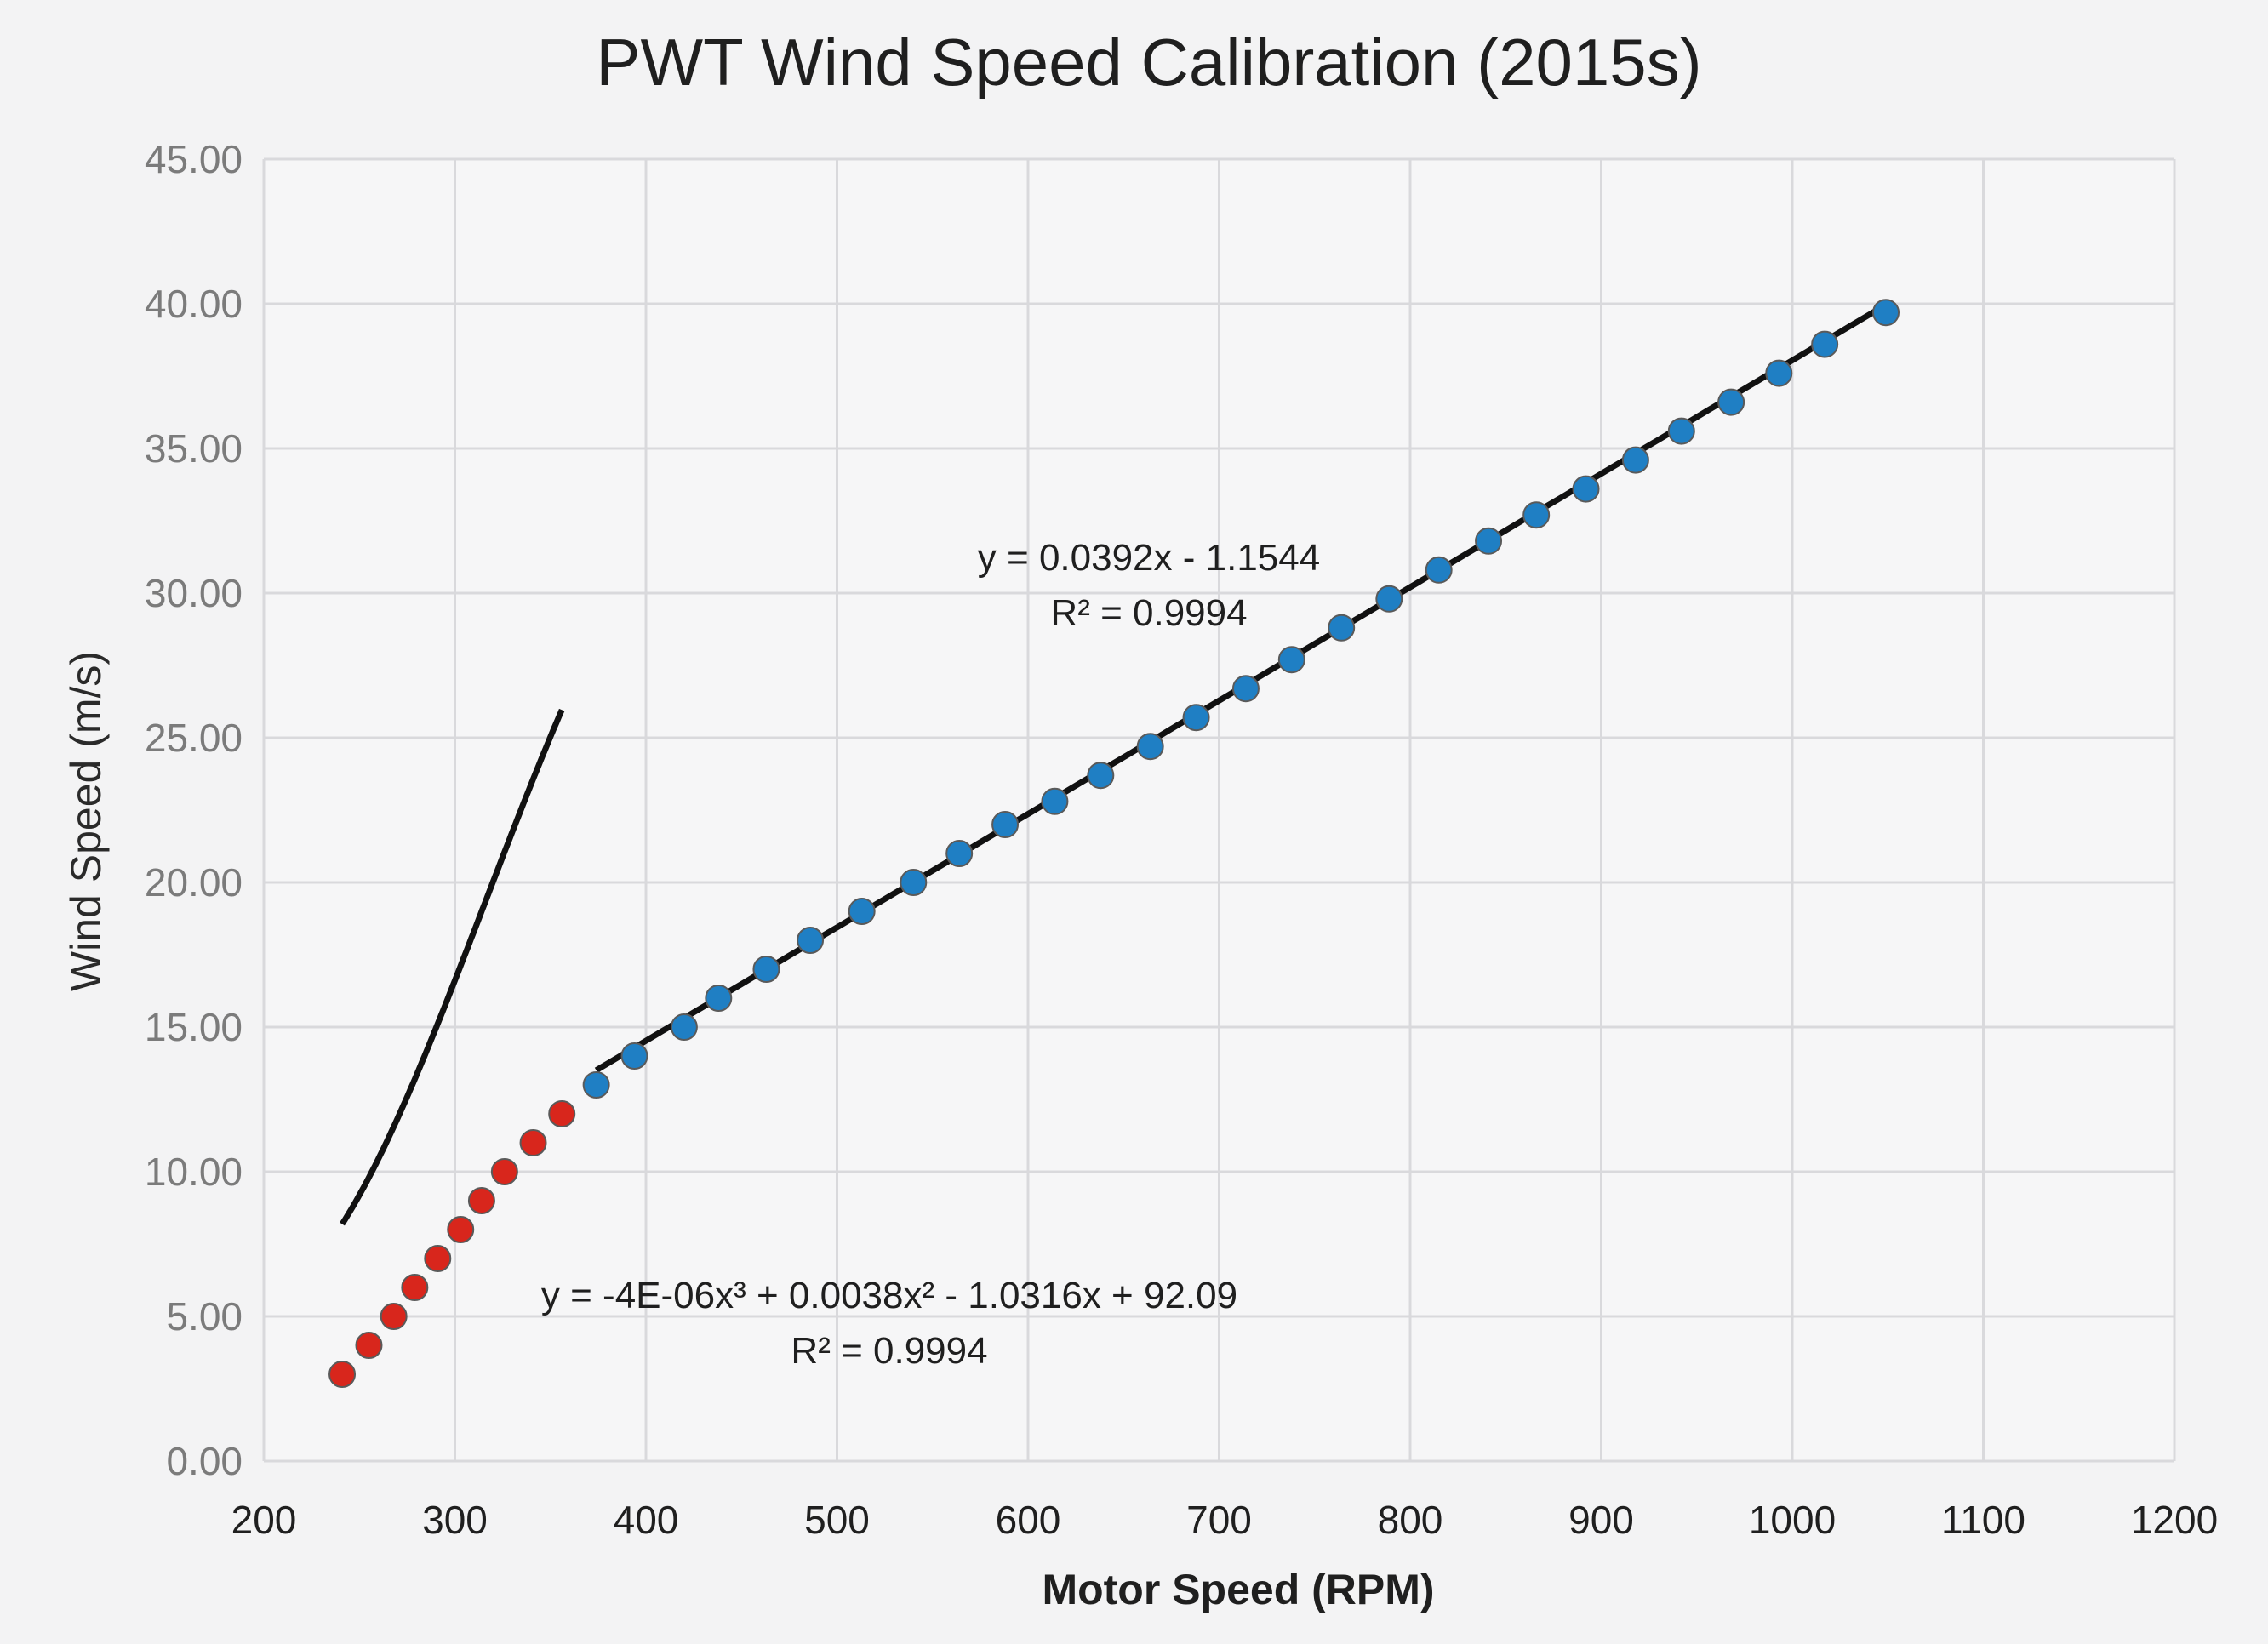  Describe the element at coordinates (1219, 1520) in the screenshot. I see `x-tick-label: 700` at that location.